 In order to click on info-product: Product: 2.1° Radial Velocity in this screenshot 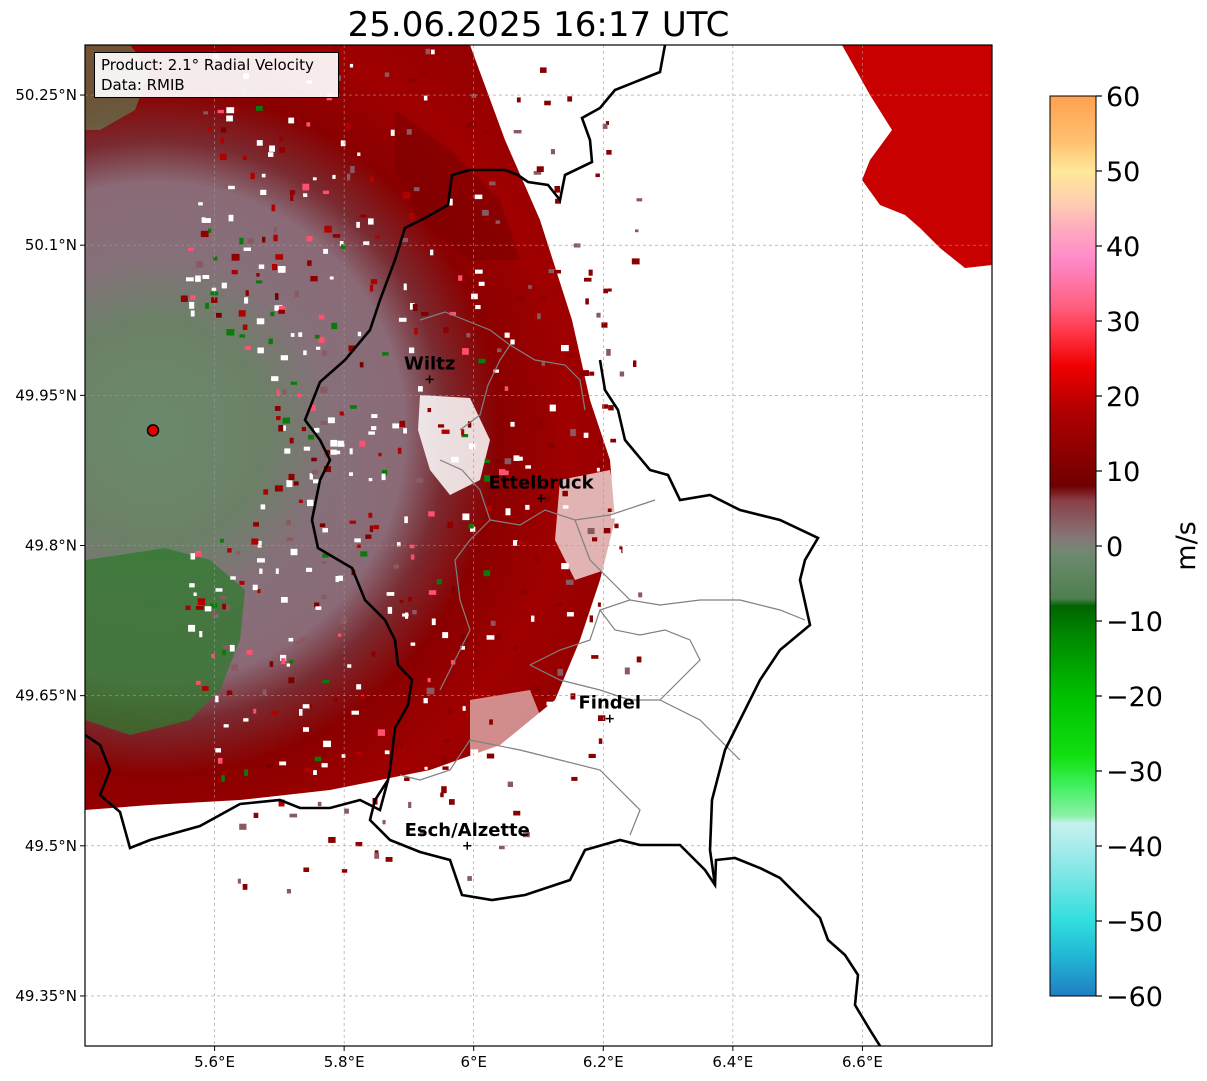, I will do `click(207, 65)`.